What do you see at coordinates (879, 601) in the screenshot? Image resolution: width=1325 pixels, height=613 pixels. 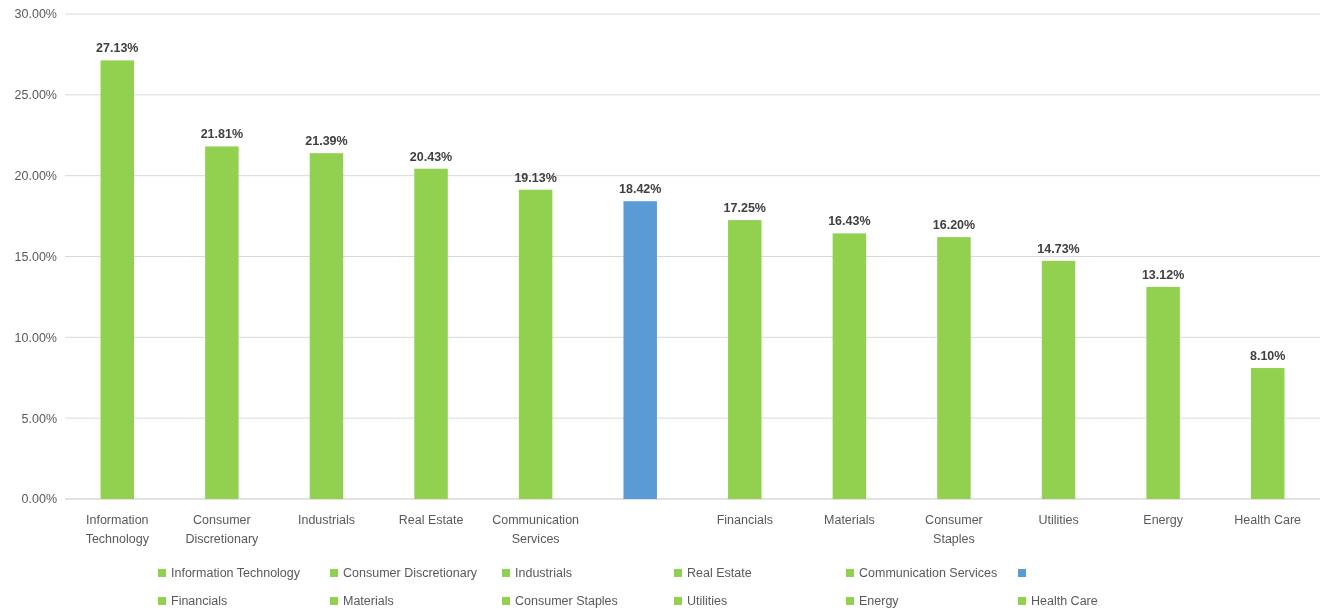 I see `legend-label: Energy` at bounding box center [879, 601].